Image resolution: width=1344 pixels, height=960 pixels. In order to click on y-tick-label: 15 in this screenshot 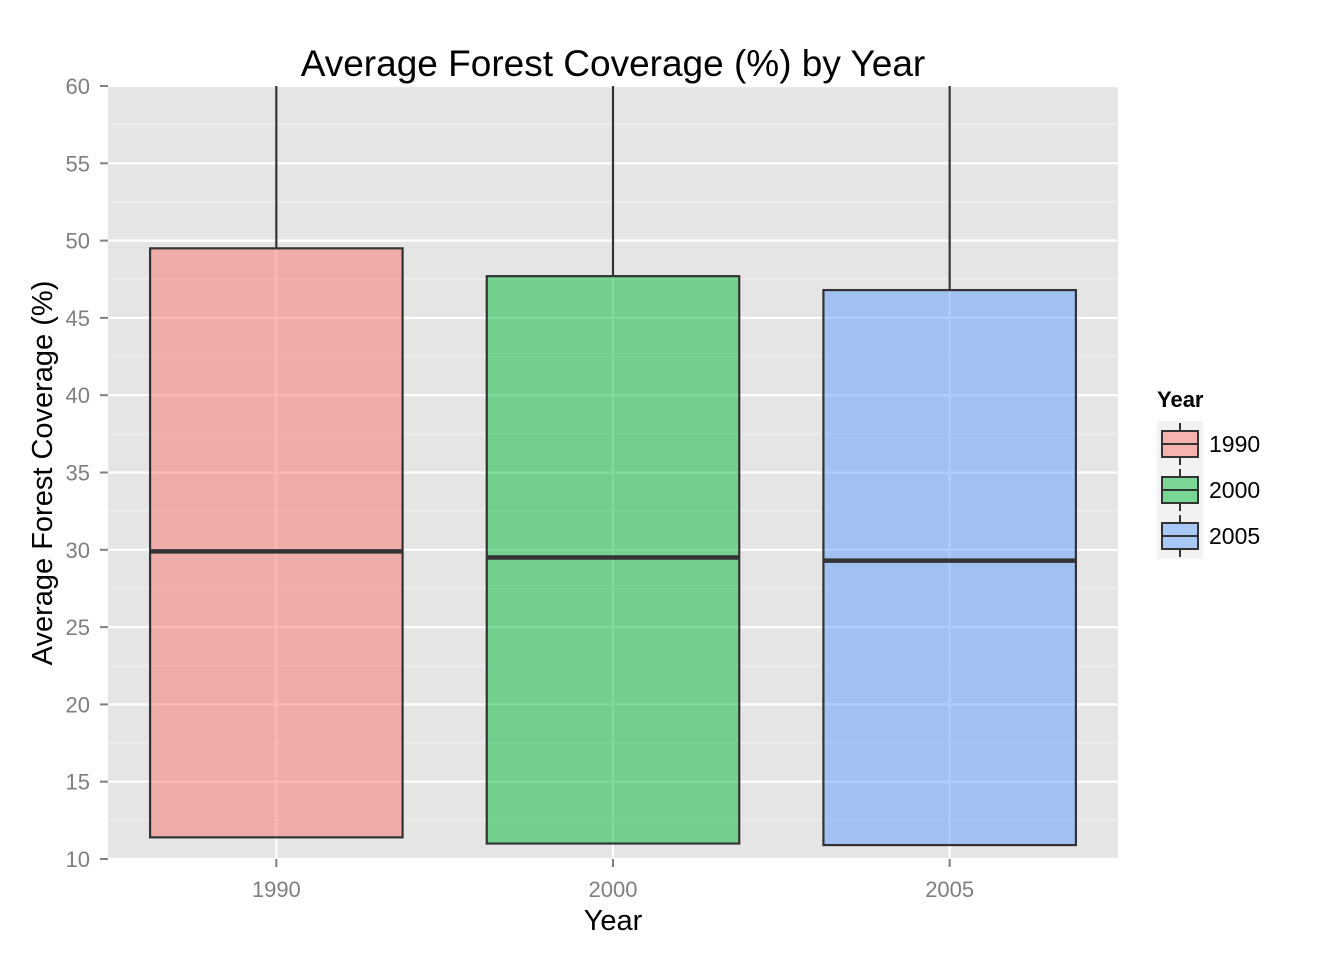, I will do `click(78, 782)`.